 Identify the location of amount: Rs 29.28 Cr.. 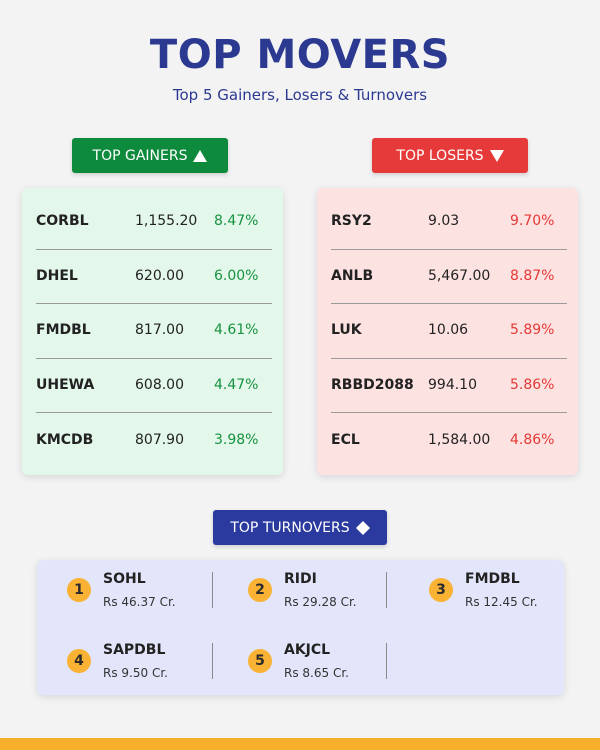
(320, 602).